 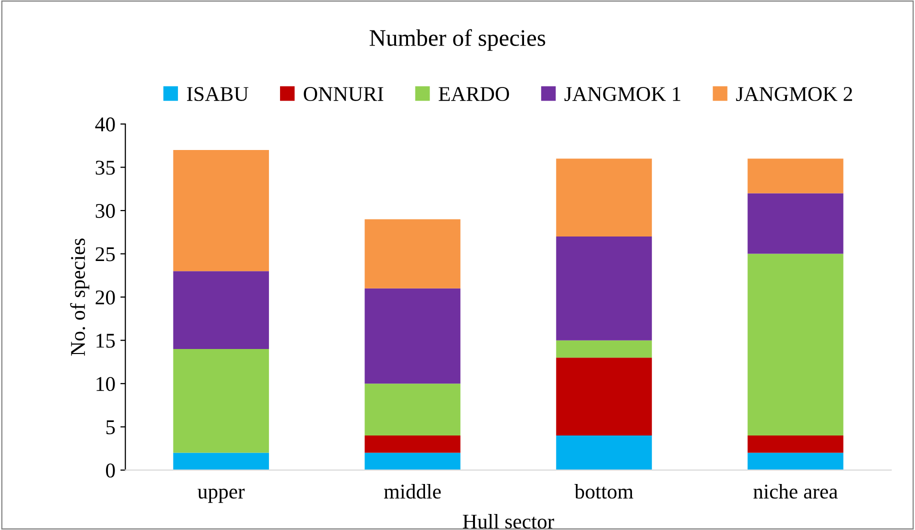 I want to click on x-tick-label: middle, so click(x=412, y=491).